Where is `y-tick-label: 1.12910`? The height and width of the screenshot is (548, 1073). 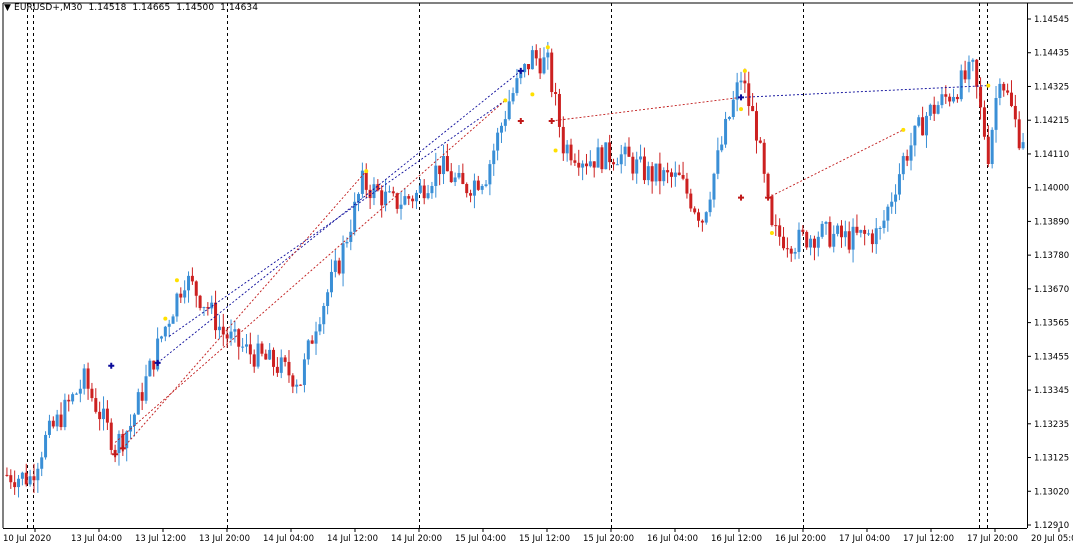
y-tick-label: 1.12910 is located at coordinates (1051, 526).